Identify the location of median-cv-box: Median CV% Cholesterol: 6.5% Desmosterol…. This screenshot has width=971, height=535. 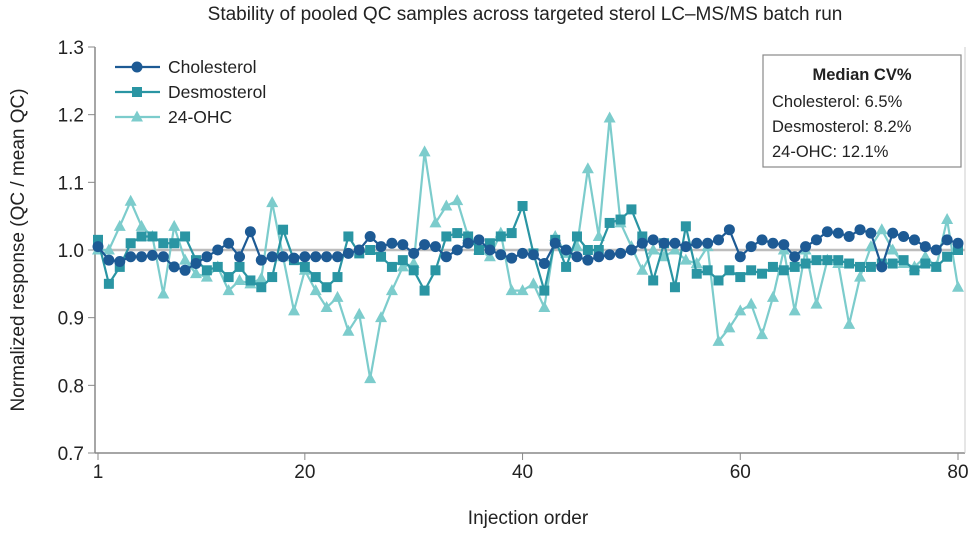
(862, 111).